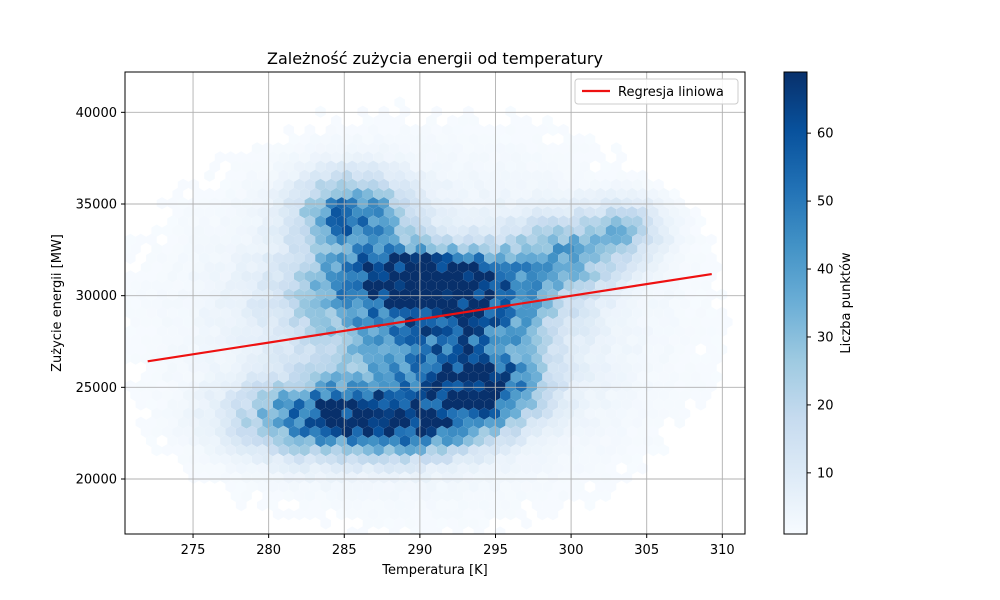 The width and height of the screenshot is (1000, 600). What do you see at coordinates (344, 550) in the screenshot?
I see `x-tick-label: 285` at bounding box center [344, 550].